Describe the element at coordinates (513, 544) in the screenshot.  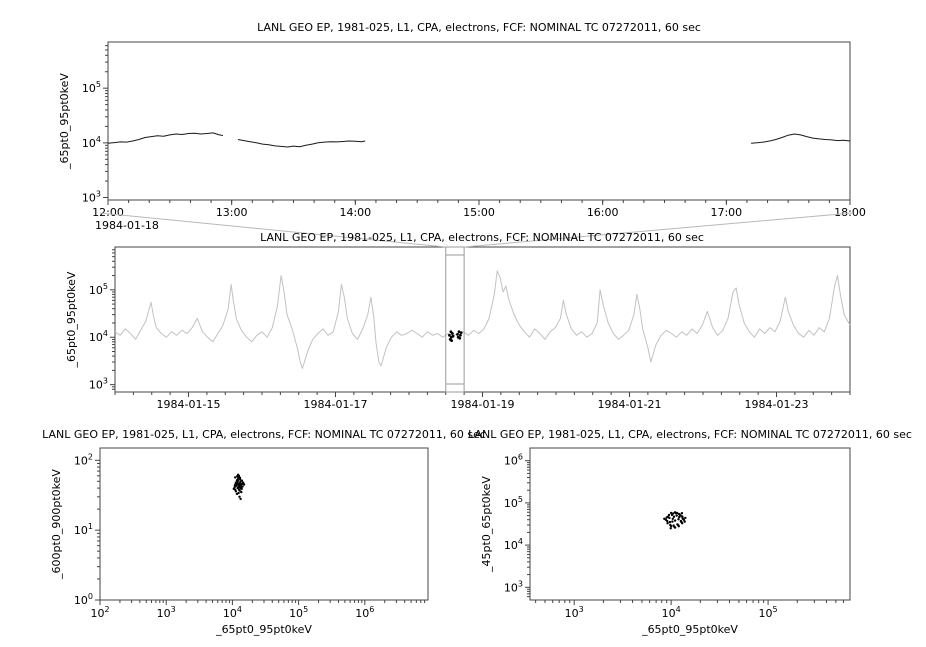
I see `panel-3-y-tick-label: 10⁴` at that location.